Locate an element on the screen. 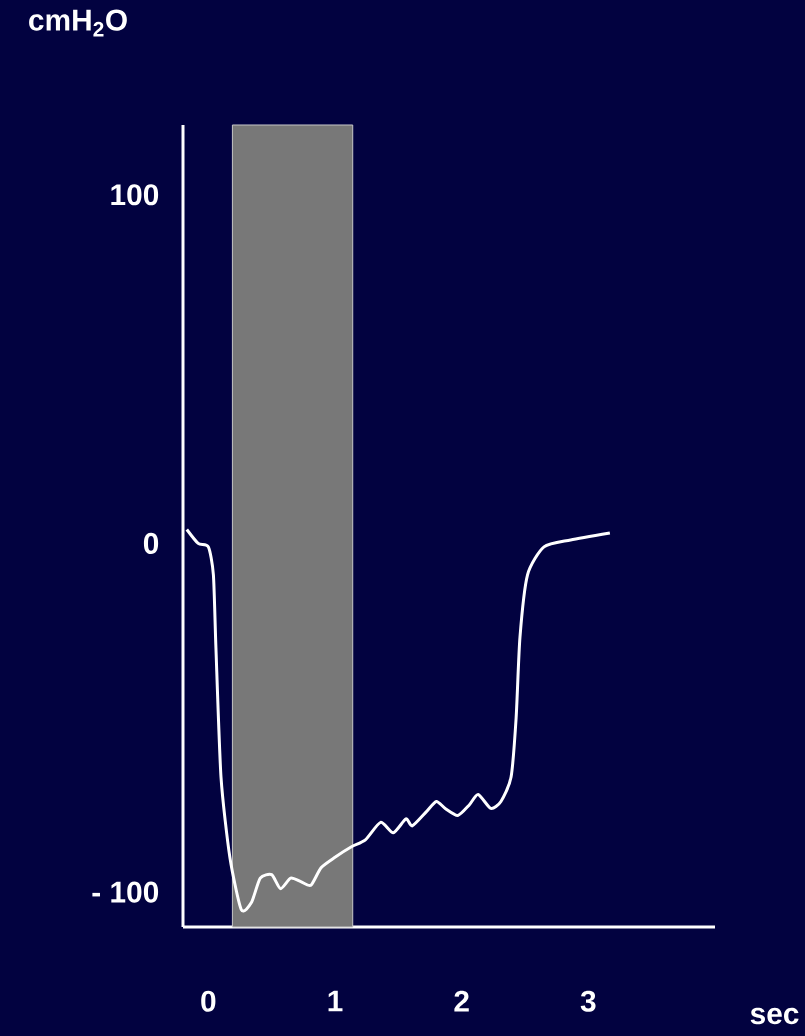  x-tick-label: 2 is located at coordinates (461, 1001).